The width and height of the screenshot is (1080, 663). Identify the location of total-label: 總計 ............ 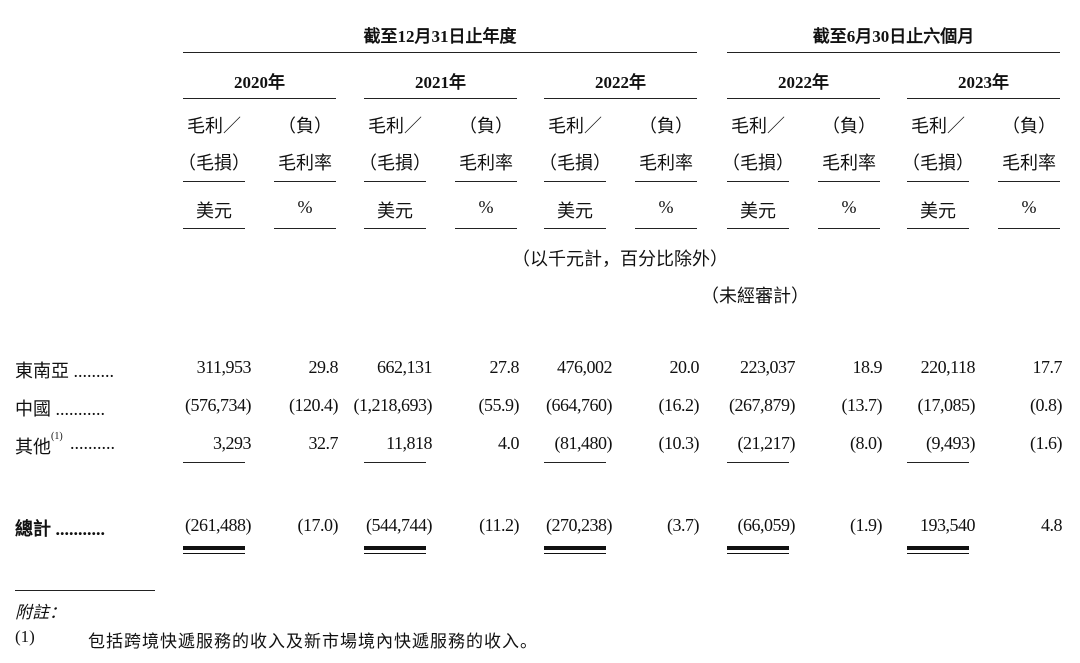
(60, 529).